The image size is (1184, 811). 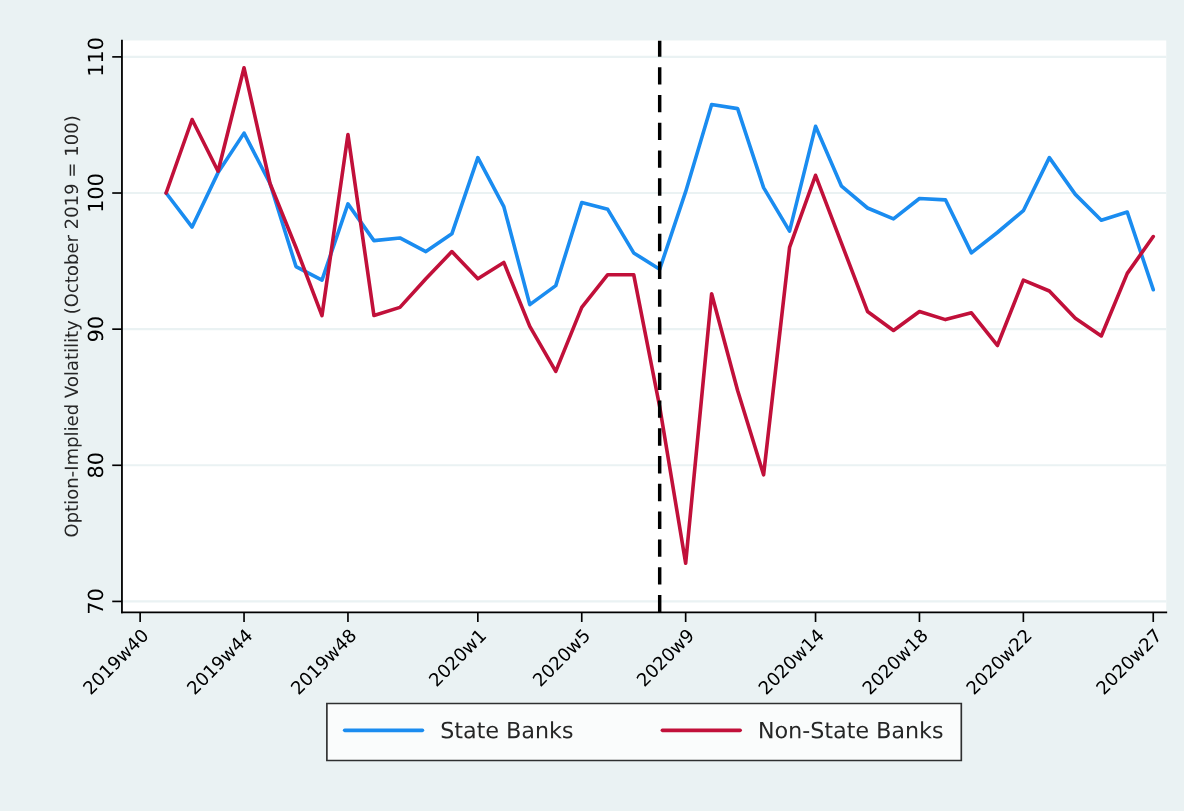 I want to click on legend-label: State Banks, so click(x=507, y=730).